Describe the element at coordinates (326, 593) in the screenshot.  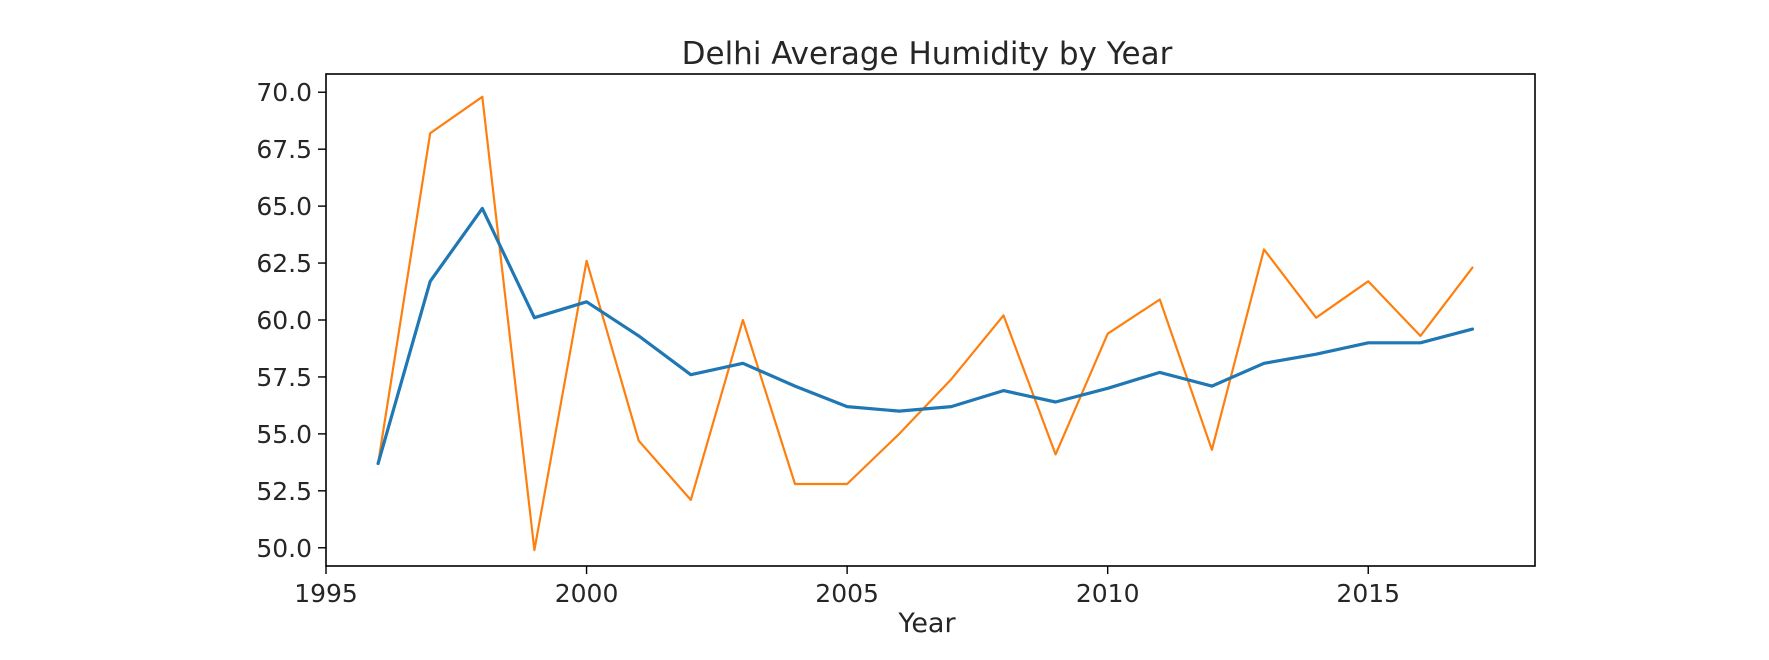
I see `x-tick-label: 1995` at that location.